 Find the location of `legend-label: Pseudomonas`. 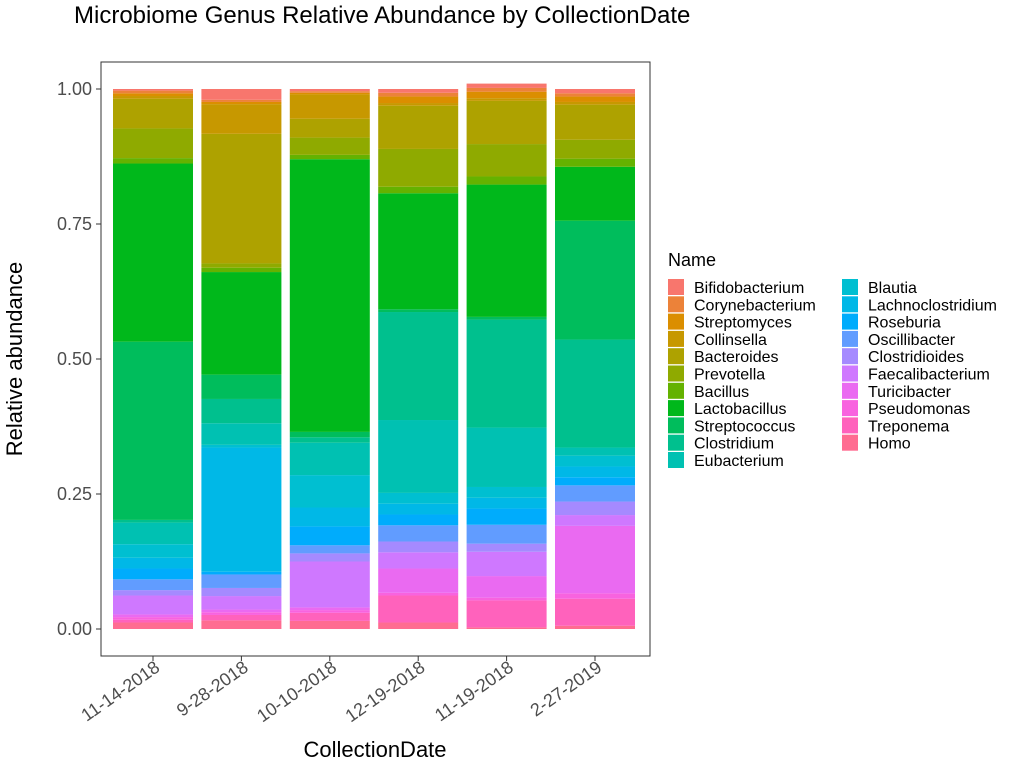

legend-label: Pseudomonas is located at coordinates (919, 409).